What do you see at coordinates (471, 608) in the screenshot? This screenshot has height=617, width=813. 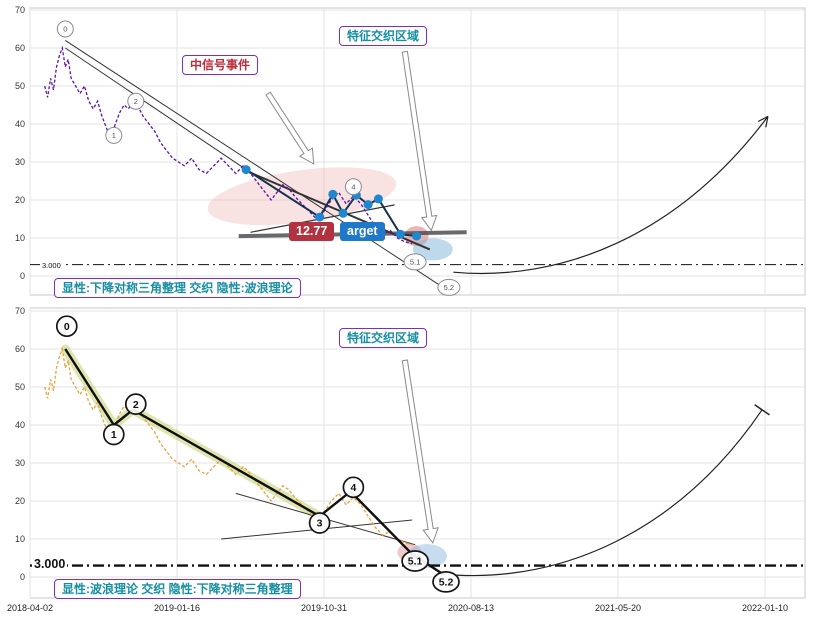 I see `svg-text: 2020-08-13` at bounding box center [471, 608].